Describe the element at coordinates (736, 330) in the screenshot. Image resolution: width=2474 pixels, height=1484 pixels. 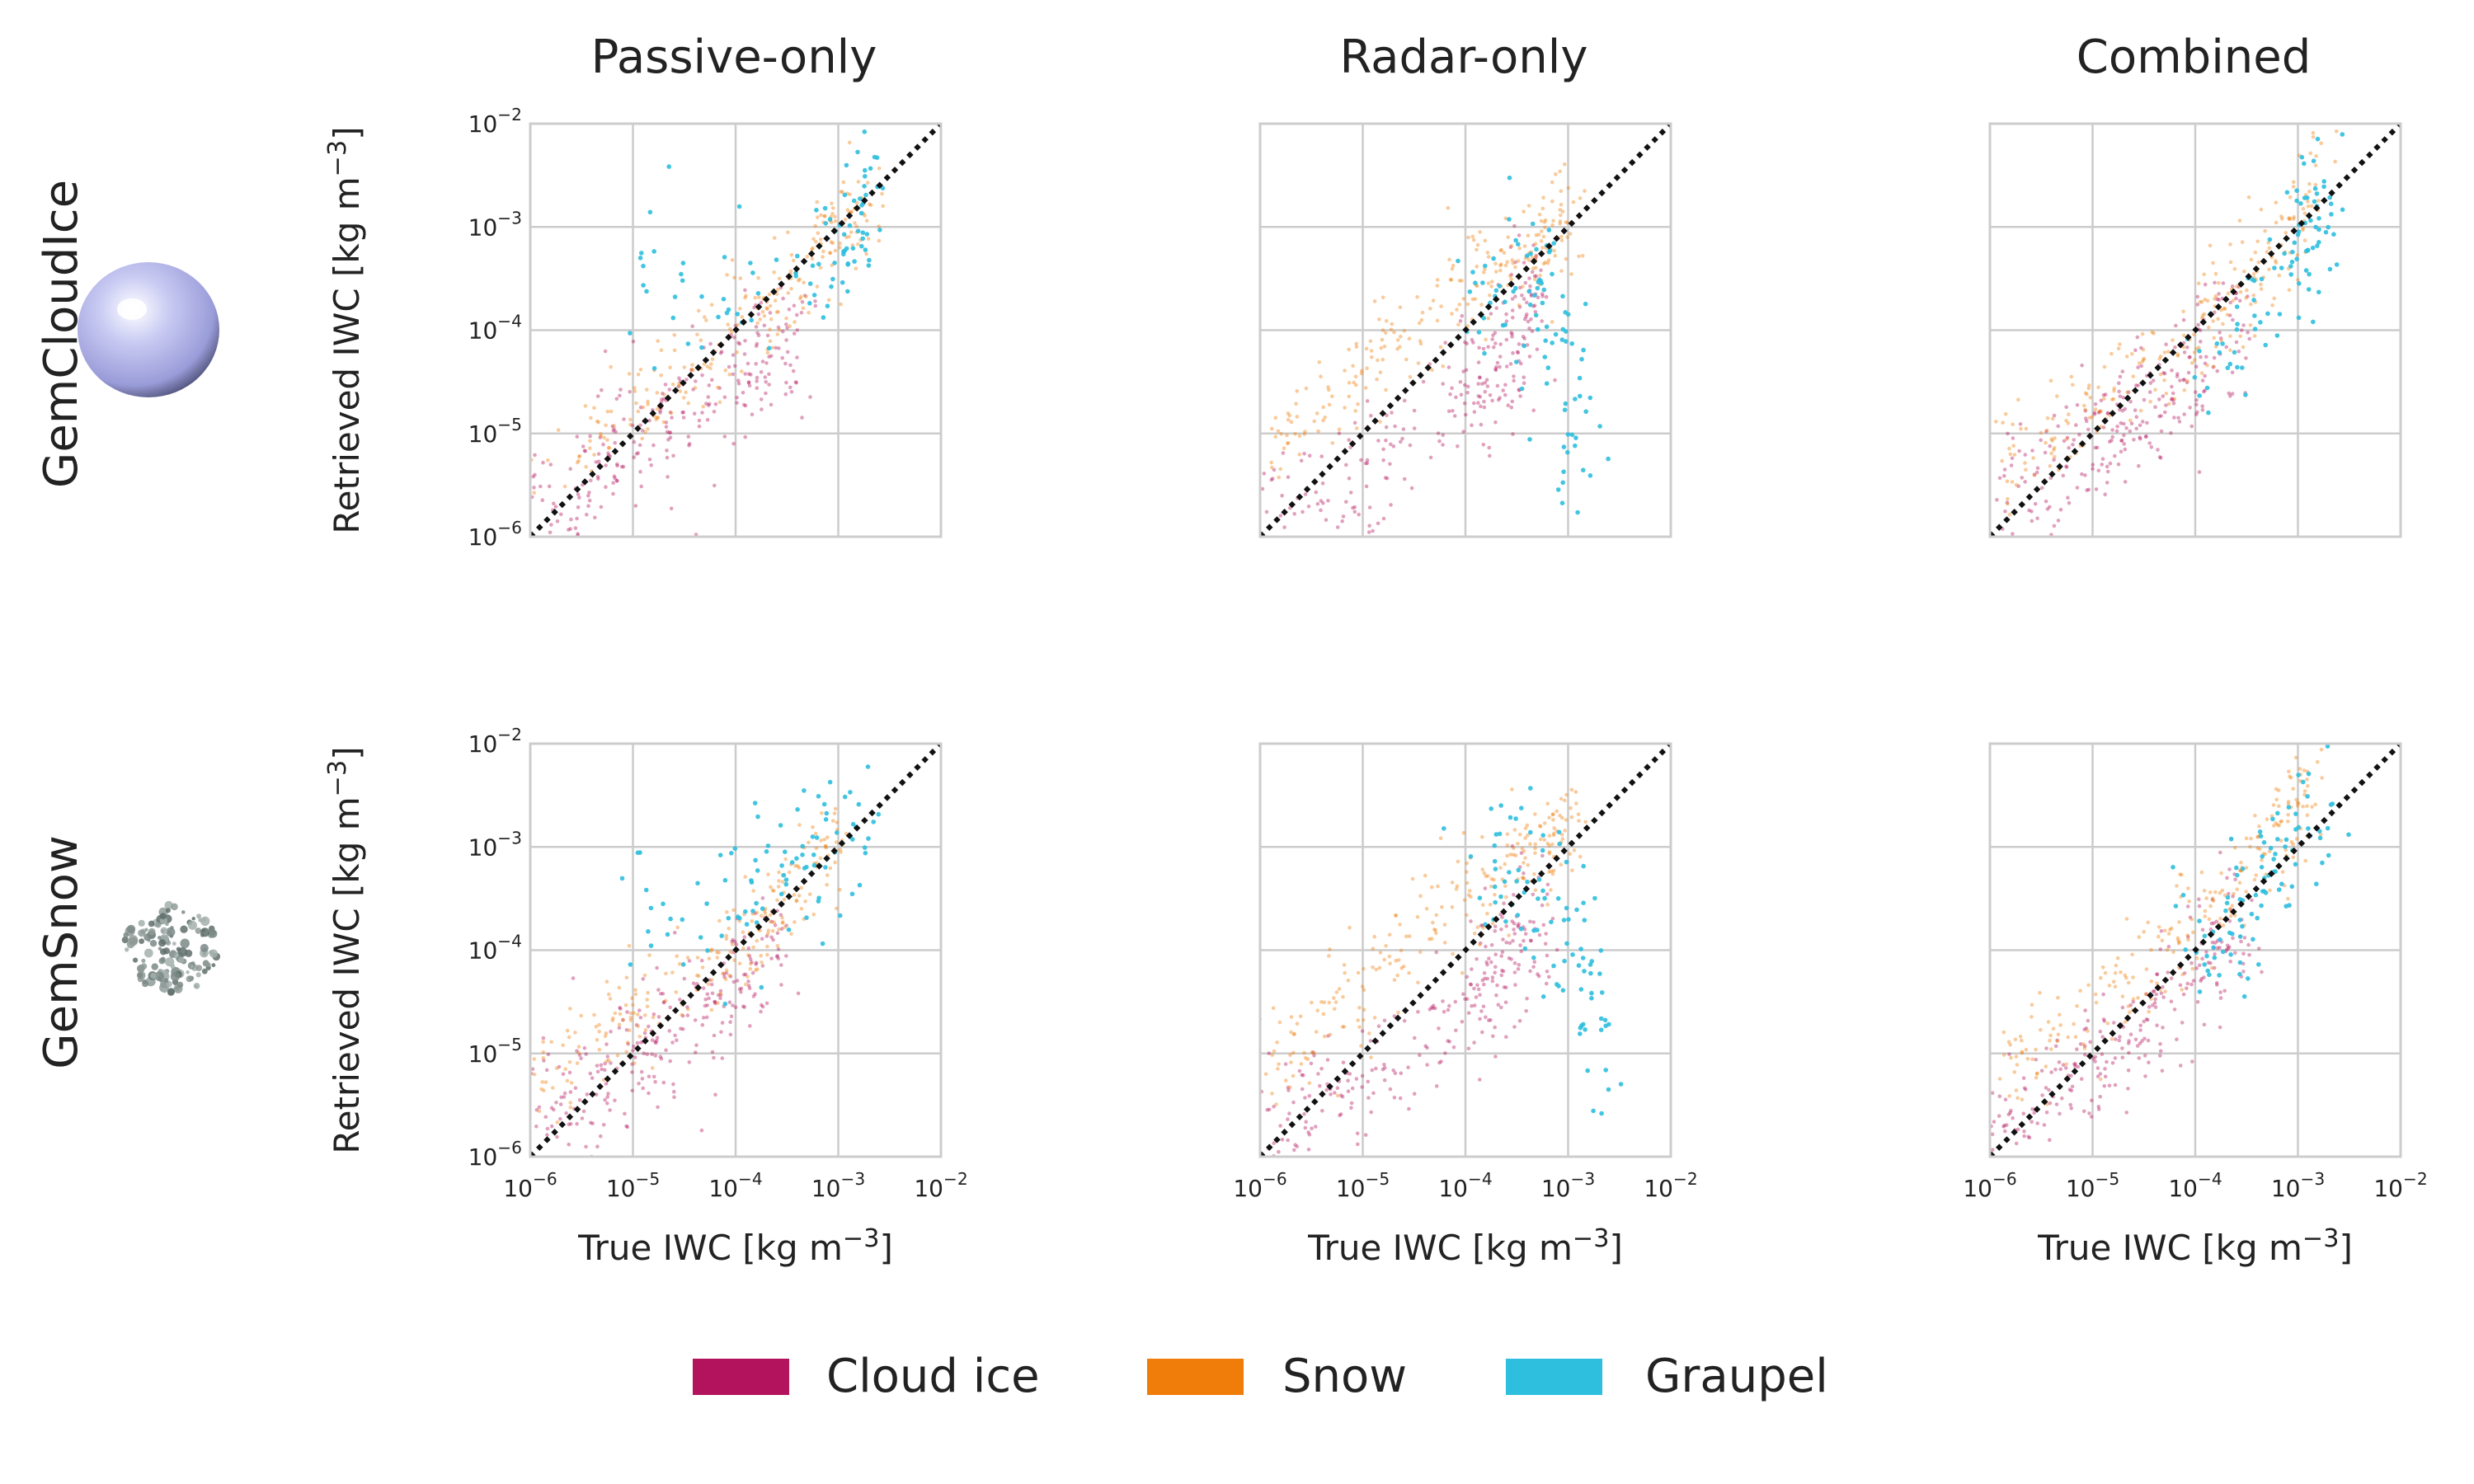
I see `plot-frame` at that location.